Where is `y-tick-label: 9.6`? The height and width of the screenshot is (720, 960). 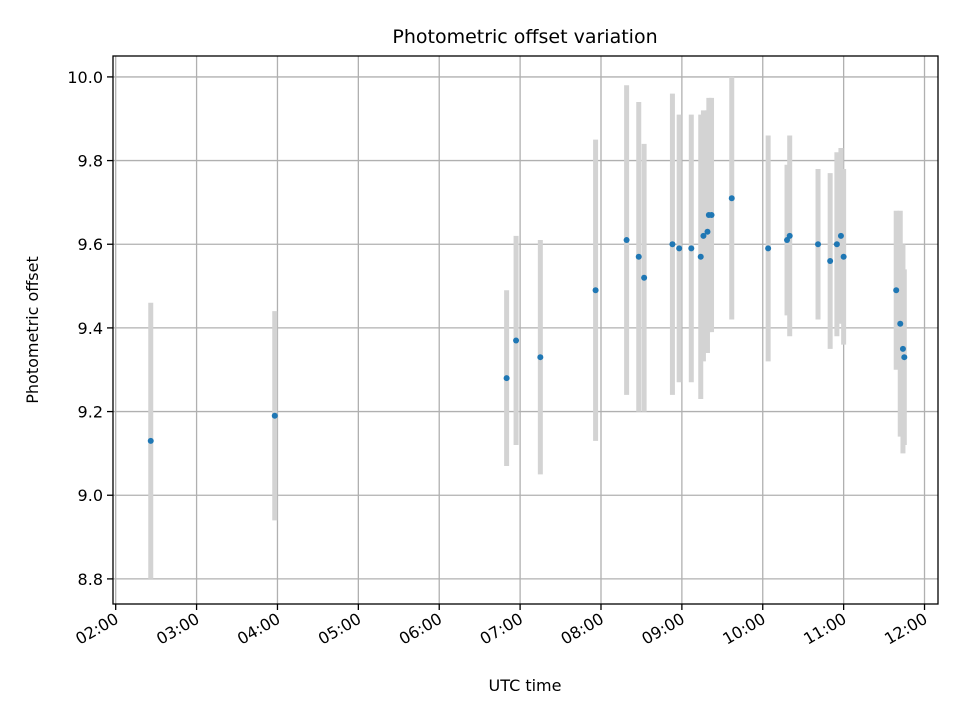 y-tick-label: 9.6 is located at coordinates (90, 244).